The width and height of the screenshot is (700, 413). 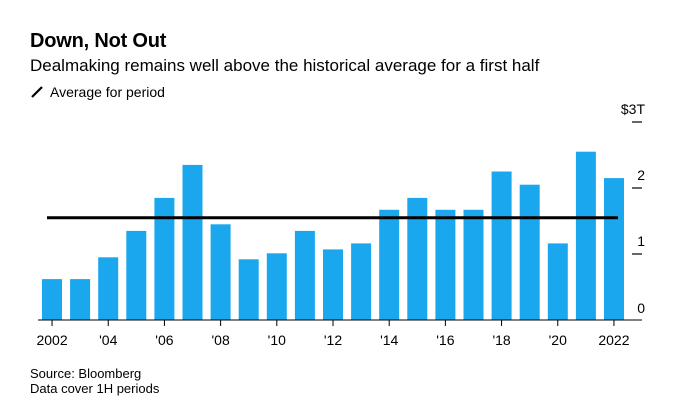 What do you see at coordinates (389, 264) in the screenshot?
I see `bar-2014` at bounding box center [389, 264].